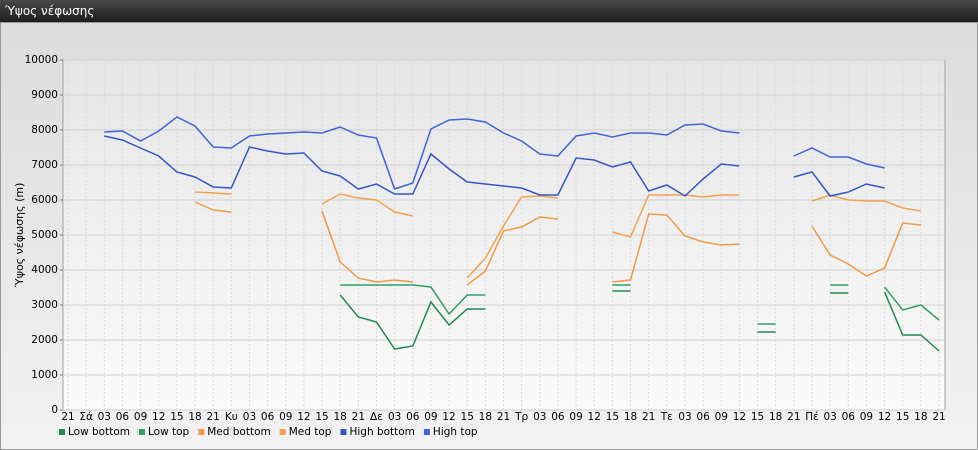  What do you see at coordinates (812, 417) in the screenshot?
I see `x-tick-label: Πέ` at bounding box center [812, 417].